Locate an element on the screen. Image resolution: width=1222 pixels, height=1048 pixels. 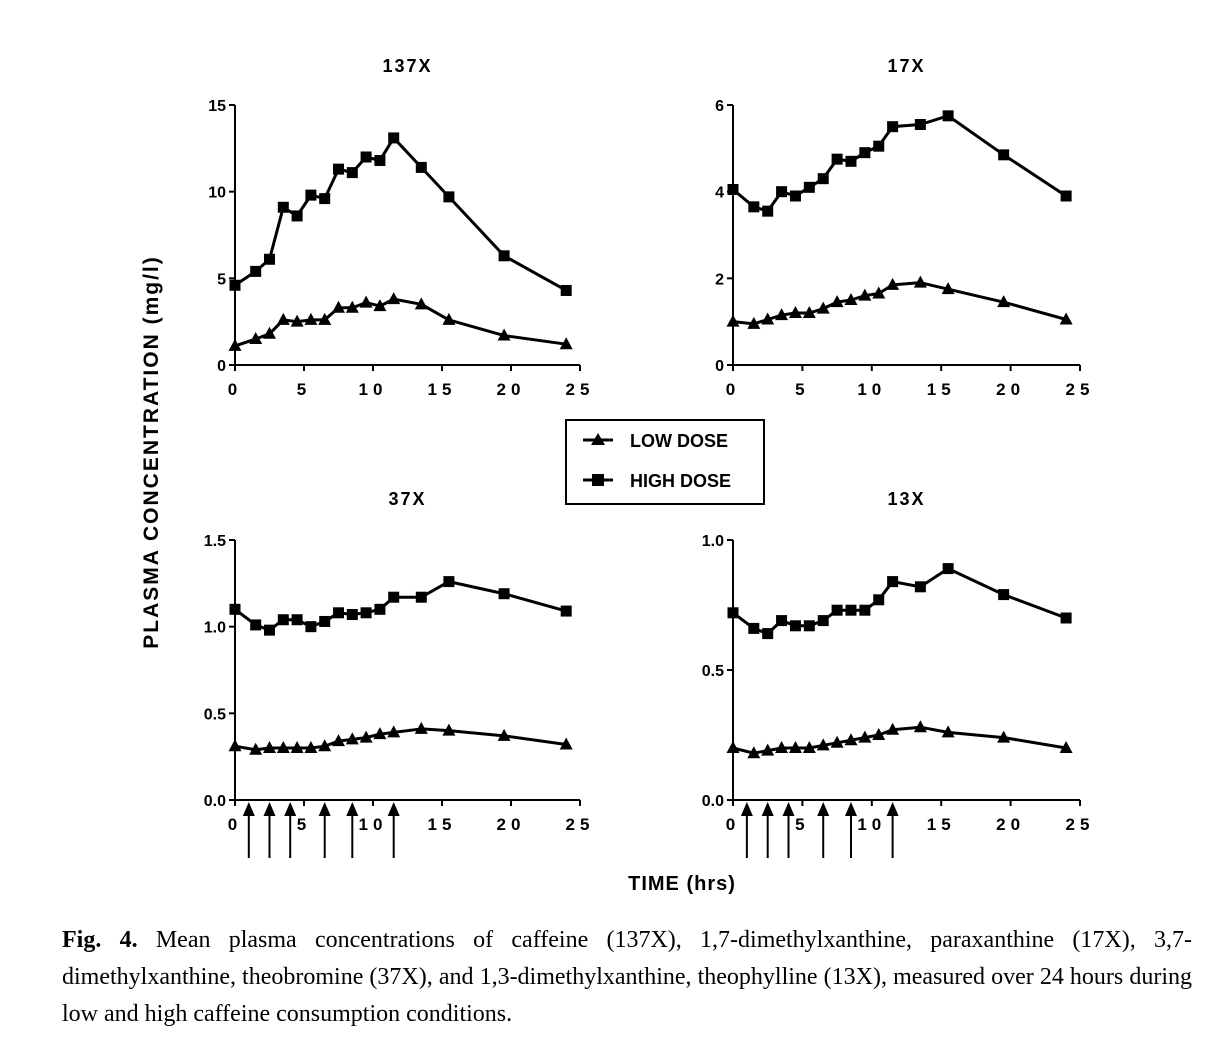
panel-17x-x-tick-label: 0 is located at coordinates (733, 389).